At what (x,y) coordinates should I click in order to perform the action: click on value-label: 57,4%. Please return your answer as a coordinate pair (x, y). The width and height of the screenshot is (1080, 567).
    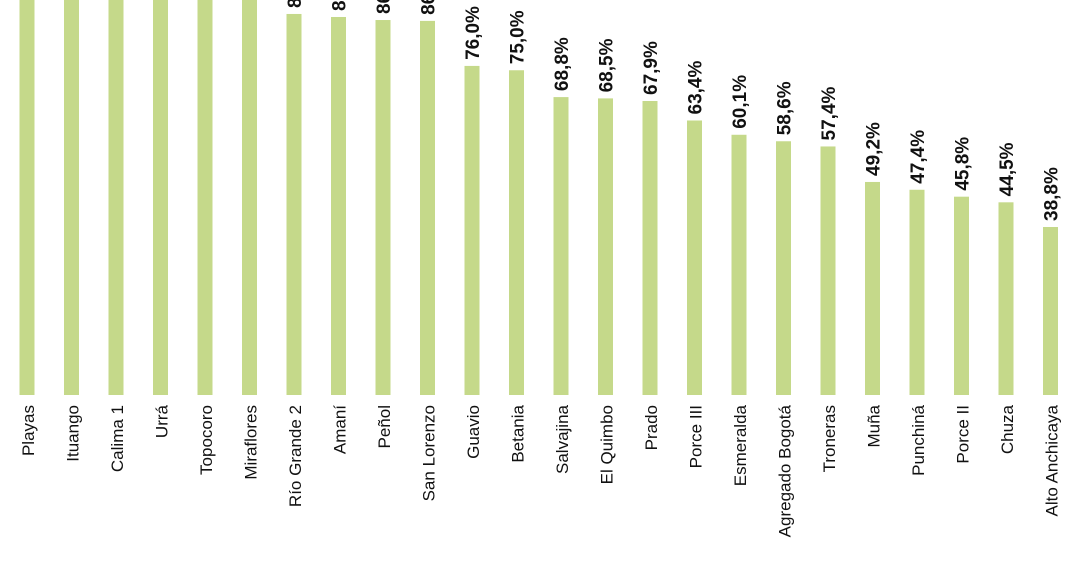
    Looking at the image, I should click on (829, 113).